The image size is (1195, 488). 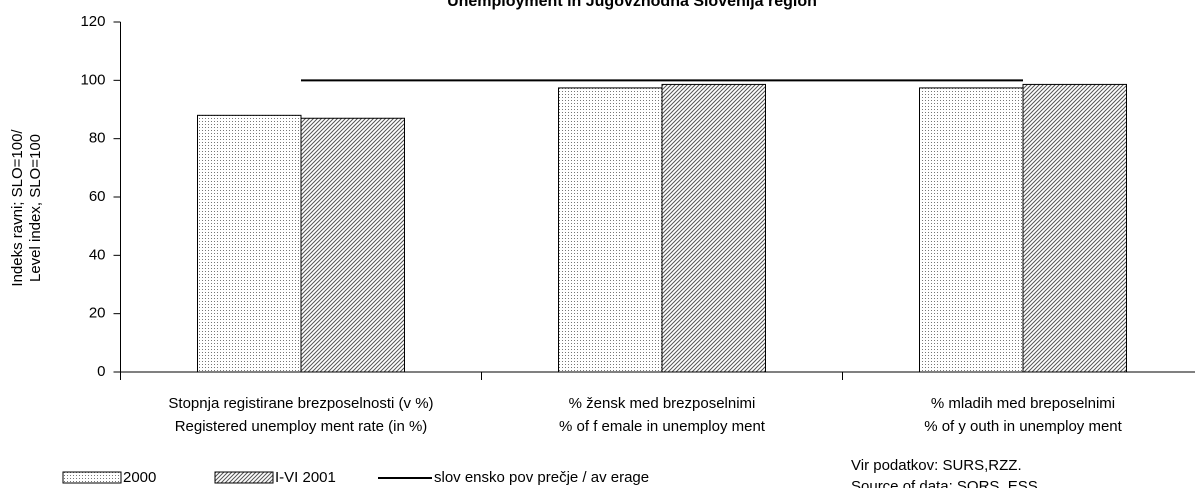 What do you see at coordinates (300, 403) in the screenshot?
I see `x-tick-label: Stopnja registirane brezposelnosti (v %)` at bounding box center [300, 403].